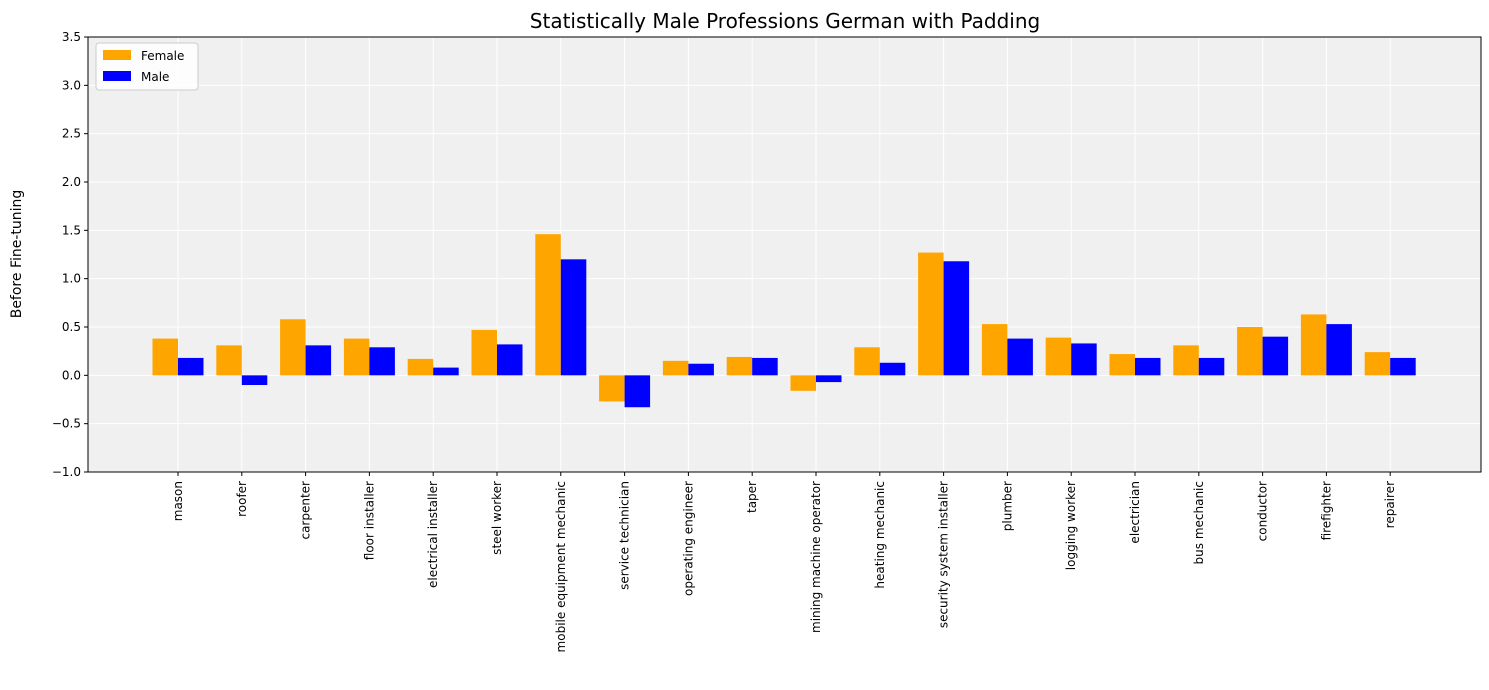 This screenshot has height=690, width=1489. What do you see at coordinates (1326, 510) in the screenshot?
I see `x-tick-label: firefighter` at bounding box center [1326, 510].